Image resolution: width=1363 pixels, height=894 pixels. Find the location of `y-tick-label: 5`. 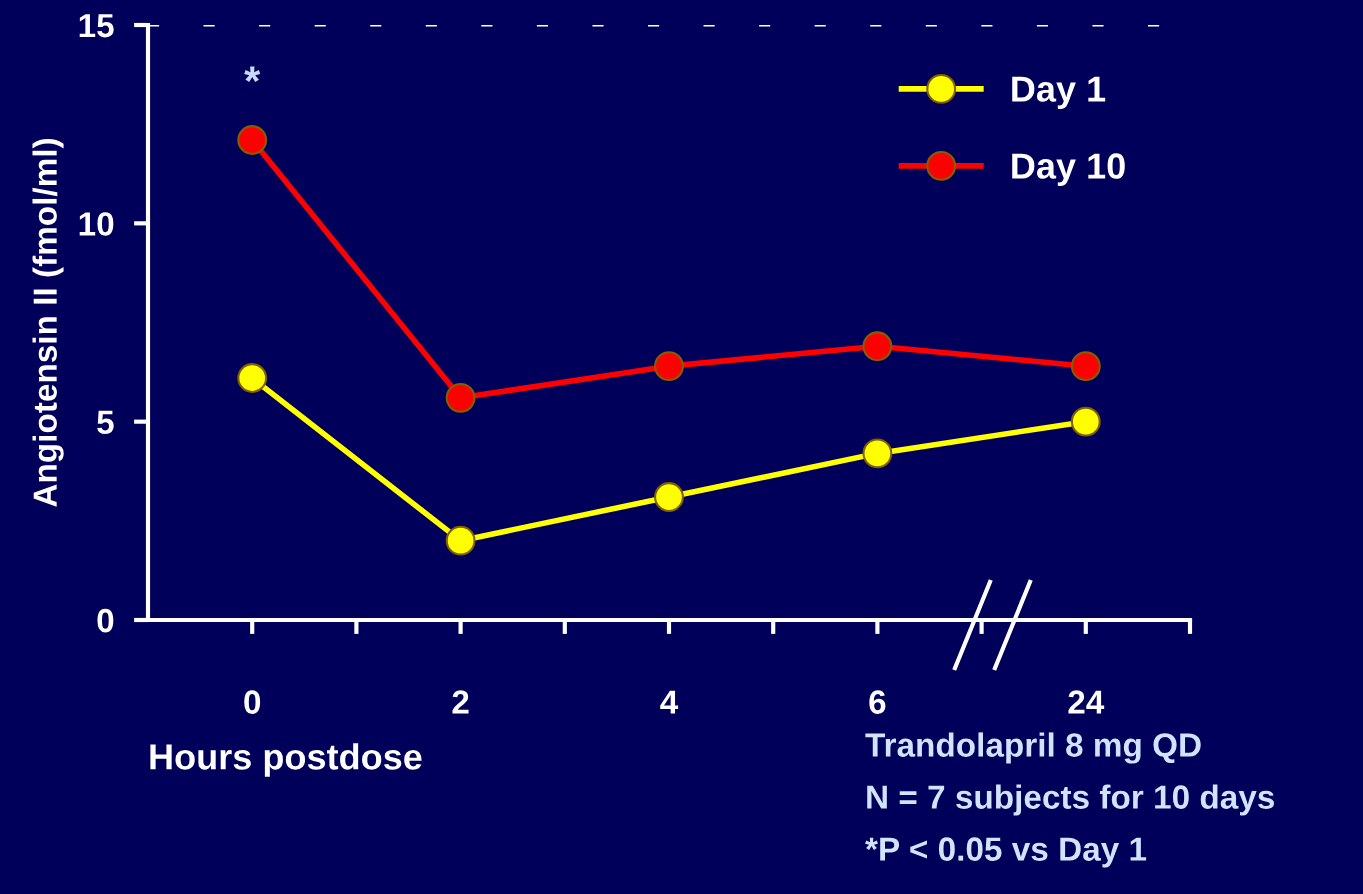

y-tick-label: 5 is located at coordinates (105, 422).